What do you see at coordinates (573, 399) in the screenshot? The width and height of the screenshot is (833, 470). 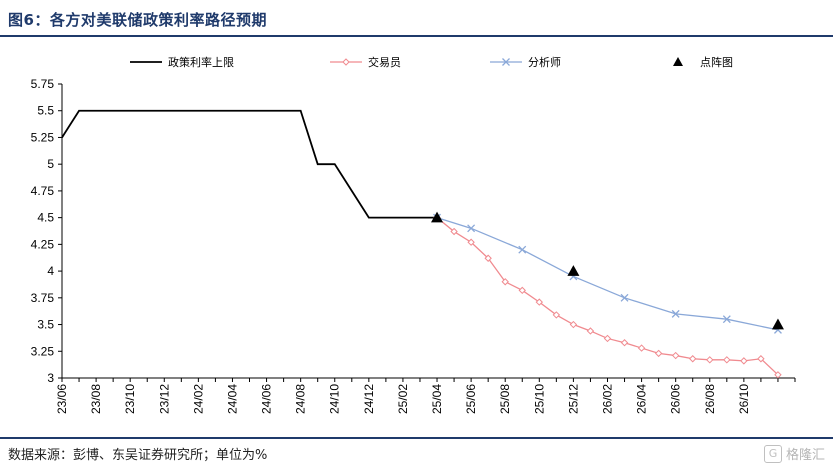 I see `x-tick-label: 25/12` at bounding box center [573, 399].